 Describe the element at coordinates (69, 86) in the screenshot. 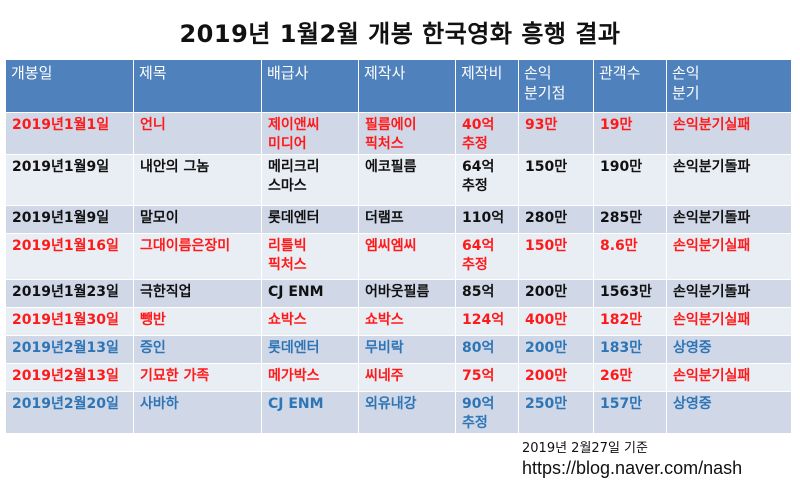

I see `column-header-release-date: 개봉일` at that location.